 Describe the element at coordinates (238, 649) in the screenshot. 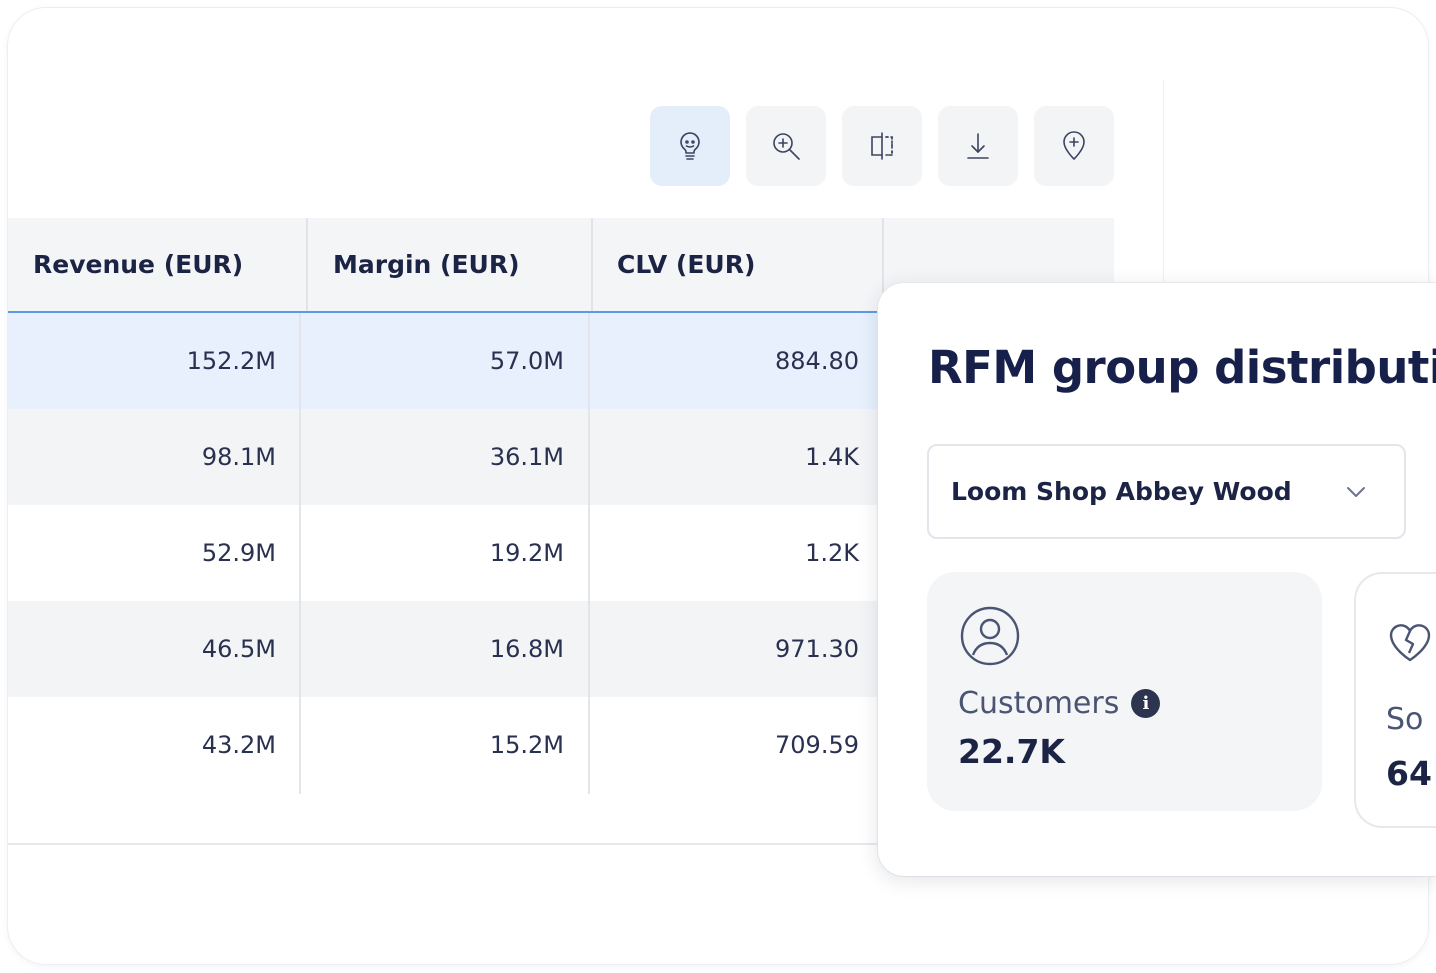

I see `cell-revenue: 46.5M` at that location.